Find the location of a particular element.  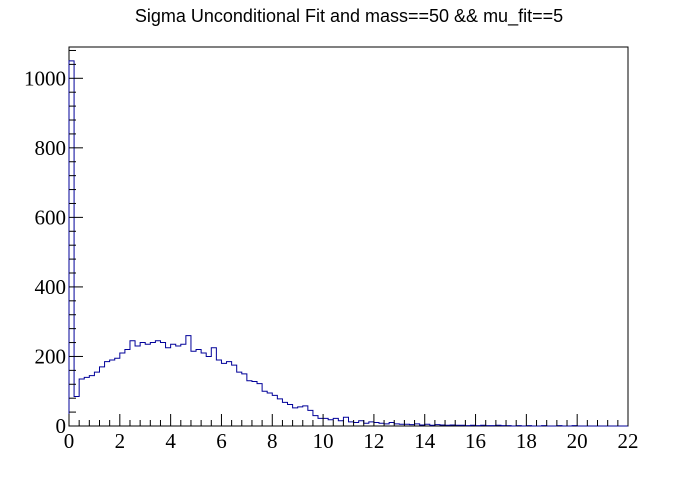

x-tick-label: 2 is located at coordinates (120, 441).